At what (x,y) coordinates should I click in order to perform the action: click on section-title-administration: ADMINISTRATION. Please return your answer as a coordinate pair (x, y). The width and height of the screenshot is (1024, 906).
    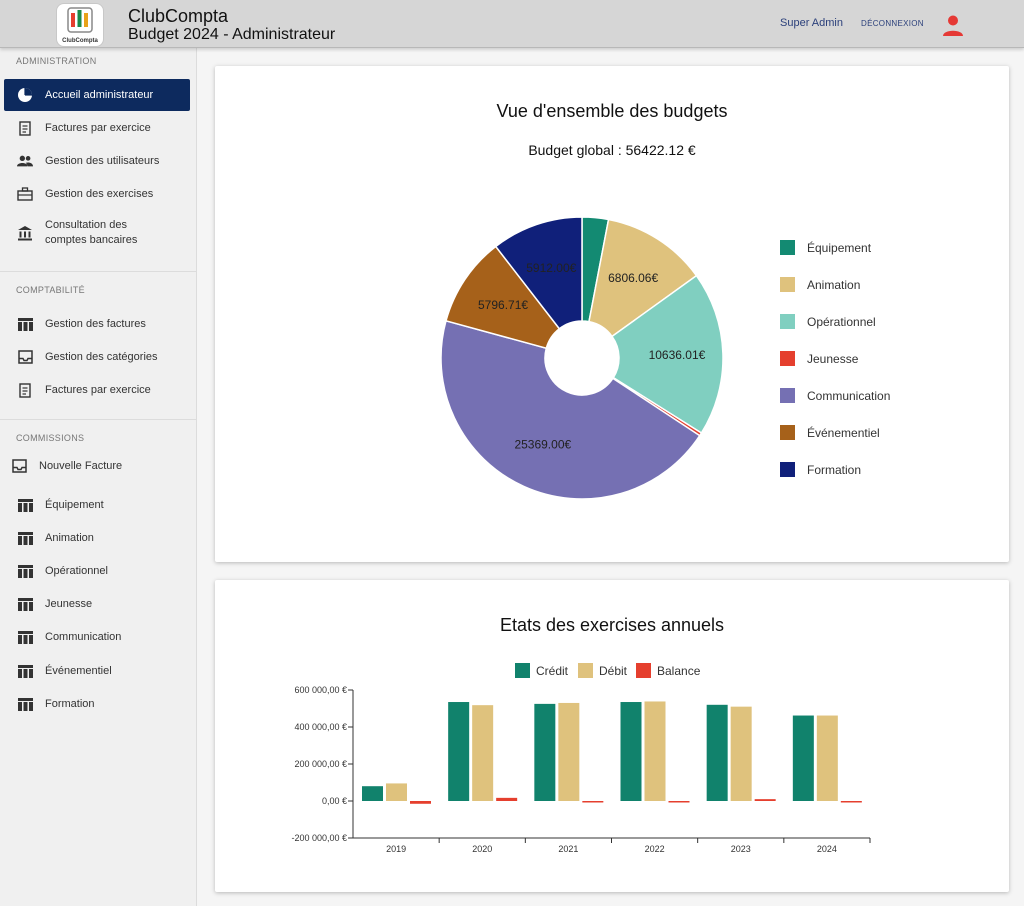
    Looking at the image, I should click on (56, 61).